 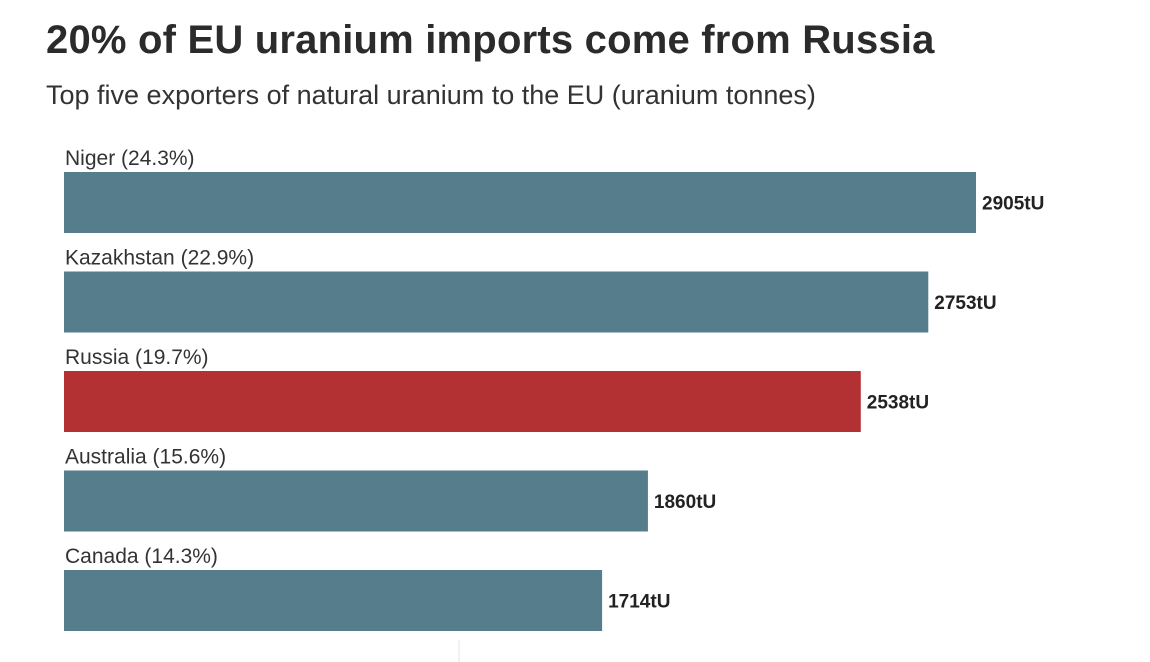 What do you see at coordinates (137, 357) in the screenshot?
I see `category-label: Russia (19.7%)` at bounding box center [137, 357].